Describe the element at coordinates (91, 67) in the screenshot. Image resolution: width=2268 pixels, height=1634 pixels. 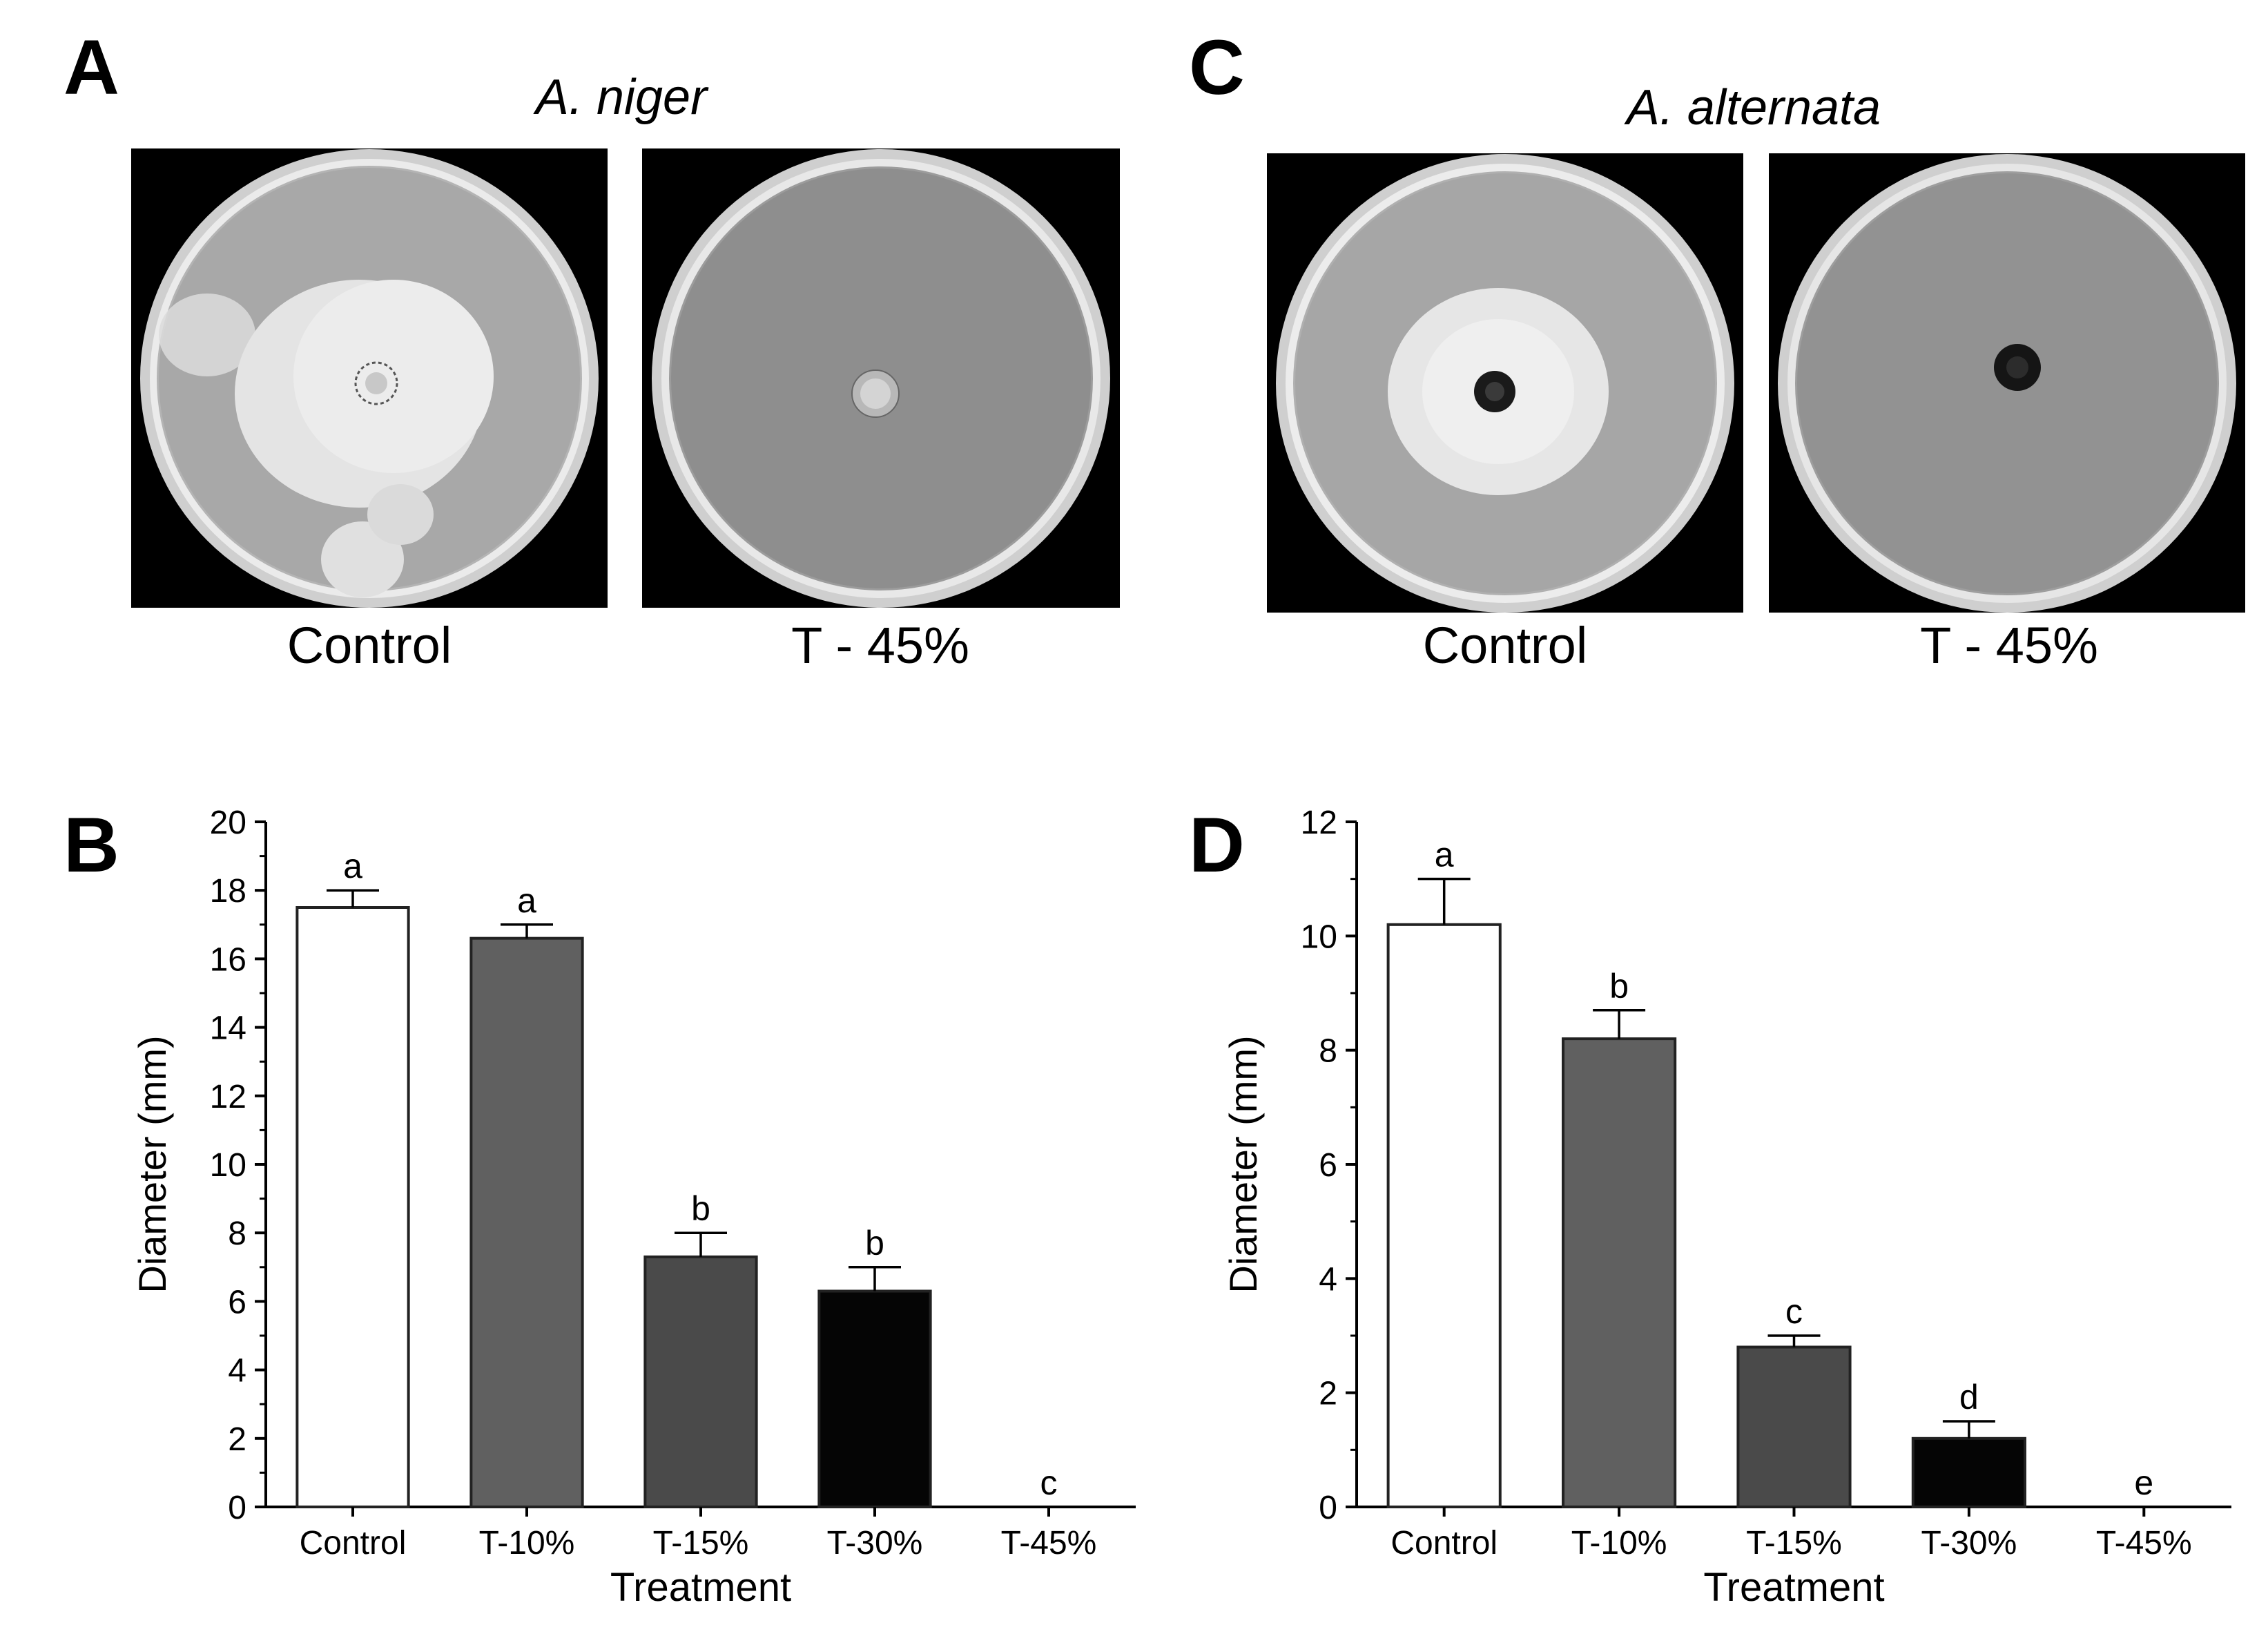
I see `panel-letter-a: A` at that location.